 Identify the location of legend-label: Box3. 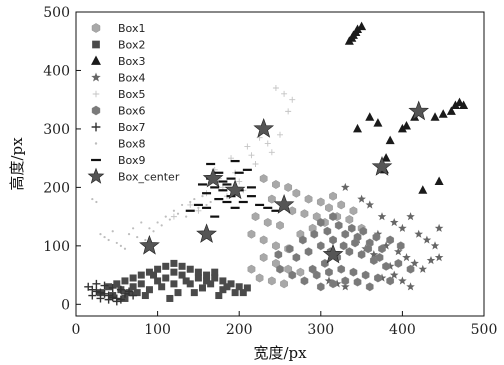
(131, 61).